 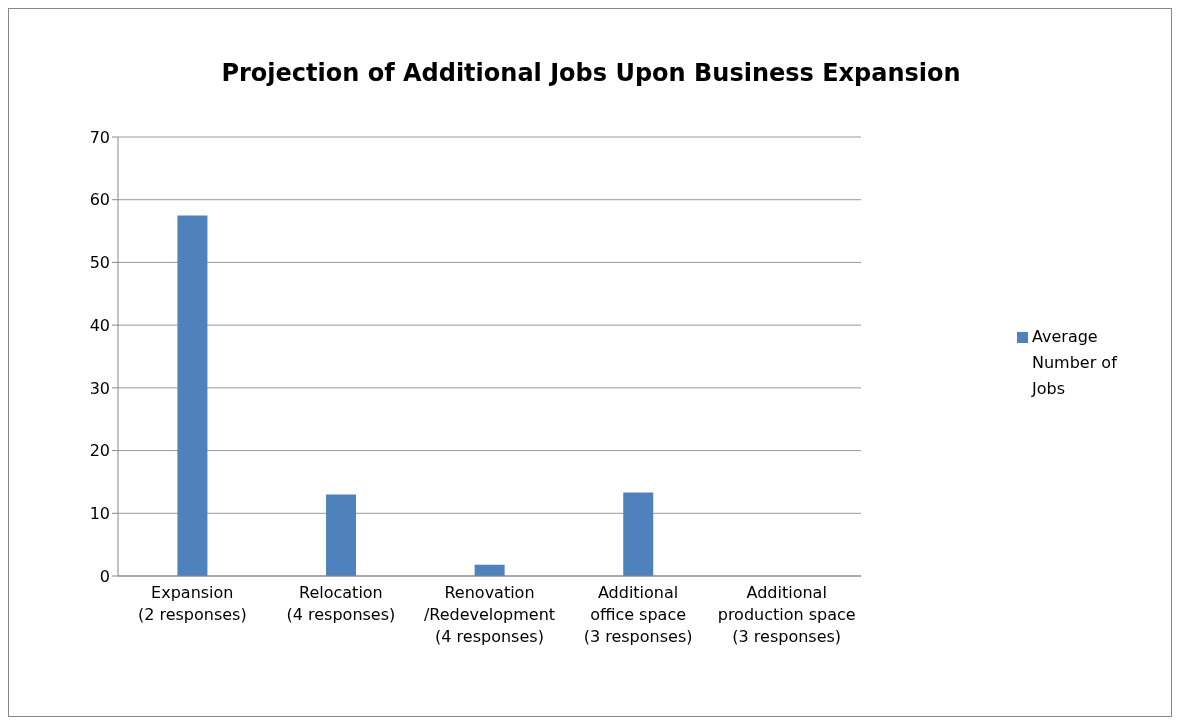 I want to click on y-tick-label: 50, so click(x=99, y=263).